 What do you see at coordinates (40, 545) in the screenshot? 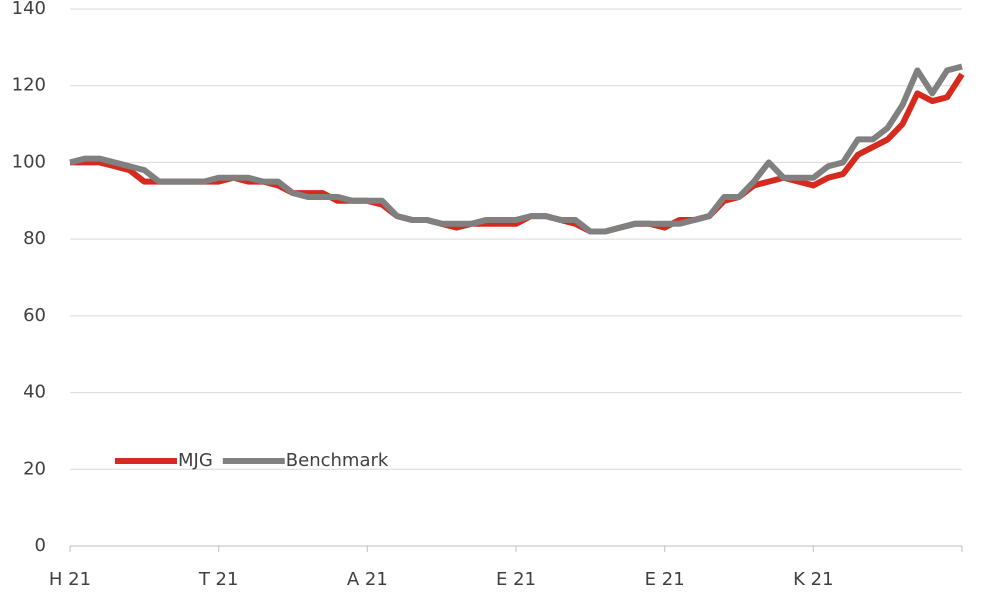
I see `y-tick-label: 0` at bounding box center [40, 545].